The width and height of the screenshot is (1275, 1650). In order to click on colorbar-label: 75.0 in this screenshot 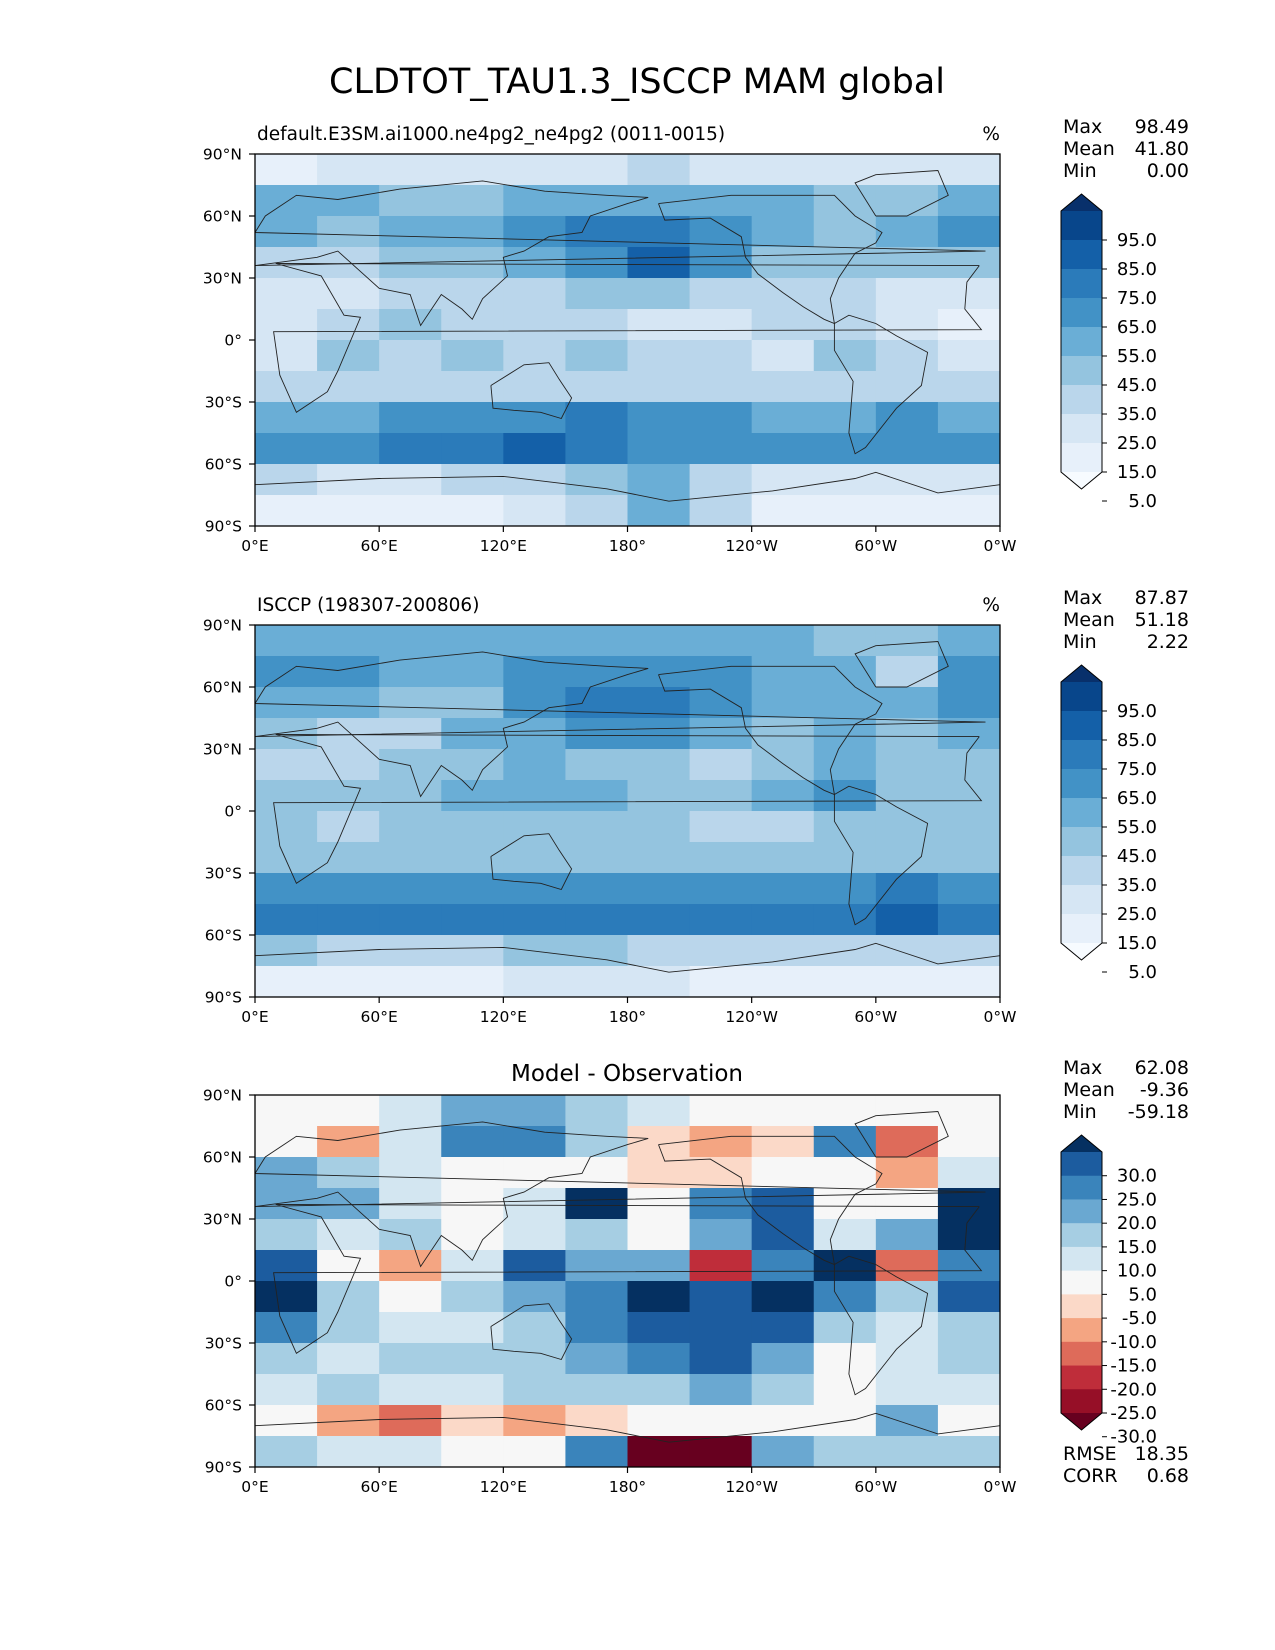, I will do `click(1137, 769)`.